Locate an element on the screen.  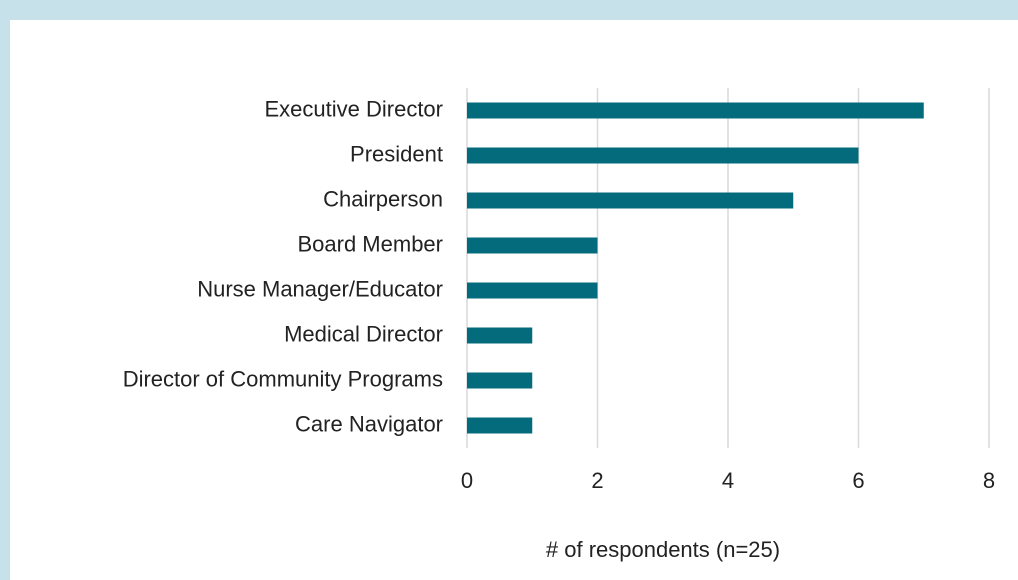
y-tick-label: Chairperson is located at coordinates (383, 198).